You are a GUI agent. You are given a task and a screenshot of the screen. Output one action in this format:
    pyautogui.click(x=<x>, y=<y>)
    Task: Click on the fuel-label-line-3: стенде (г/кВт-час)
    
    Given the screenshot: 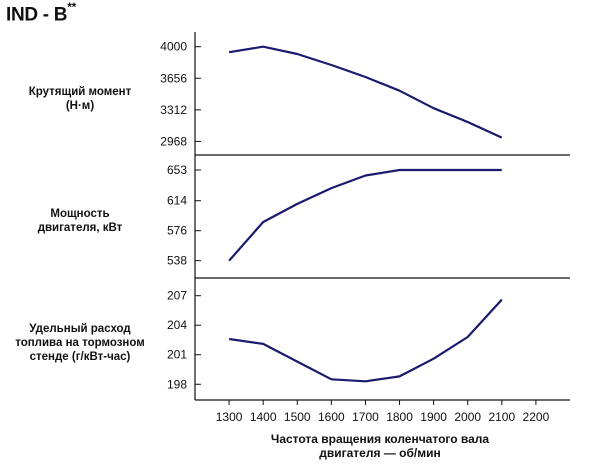 What is the action you would take?
    pyautogui.click(x=80, y=357)
    